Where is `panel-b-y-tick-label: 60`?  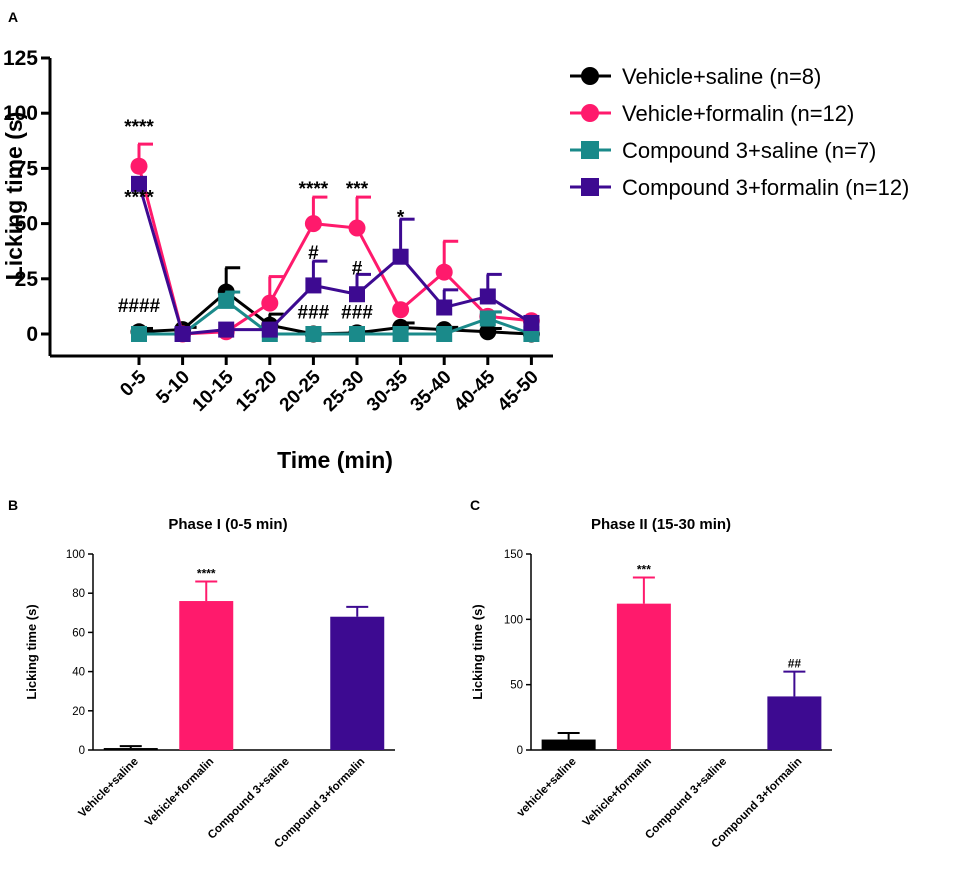 panel-b-y-tick-label: 60 is located at coordinates (78, 633).